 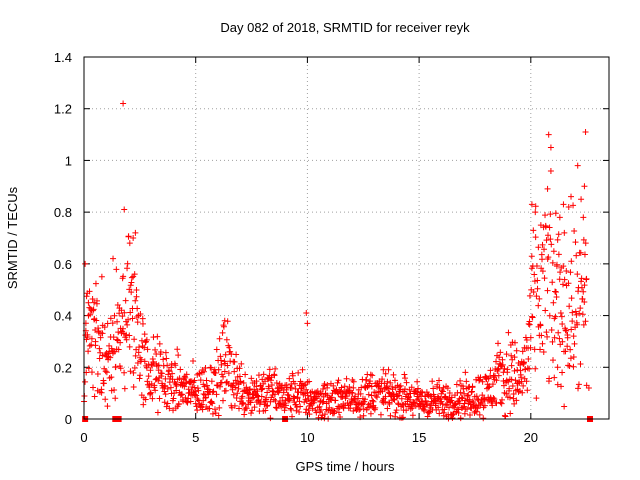 I want to click on y-tick-label: 1.2, so click(x=63, y=109).